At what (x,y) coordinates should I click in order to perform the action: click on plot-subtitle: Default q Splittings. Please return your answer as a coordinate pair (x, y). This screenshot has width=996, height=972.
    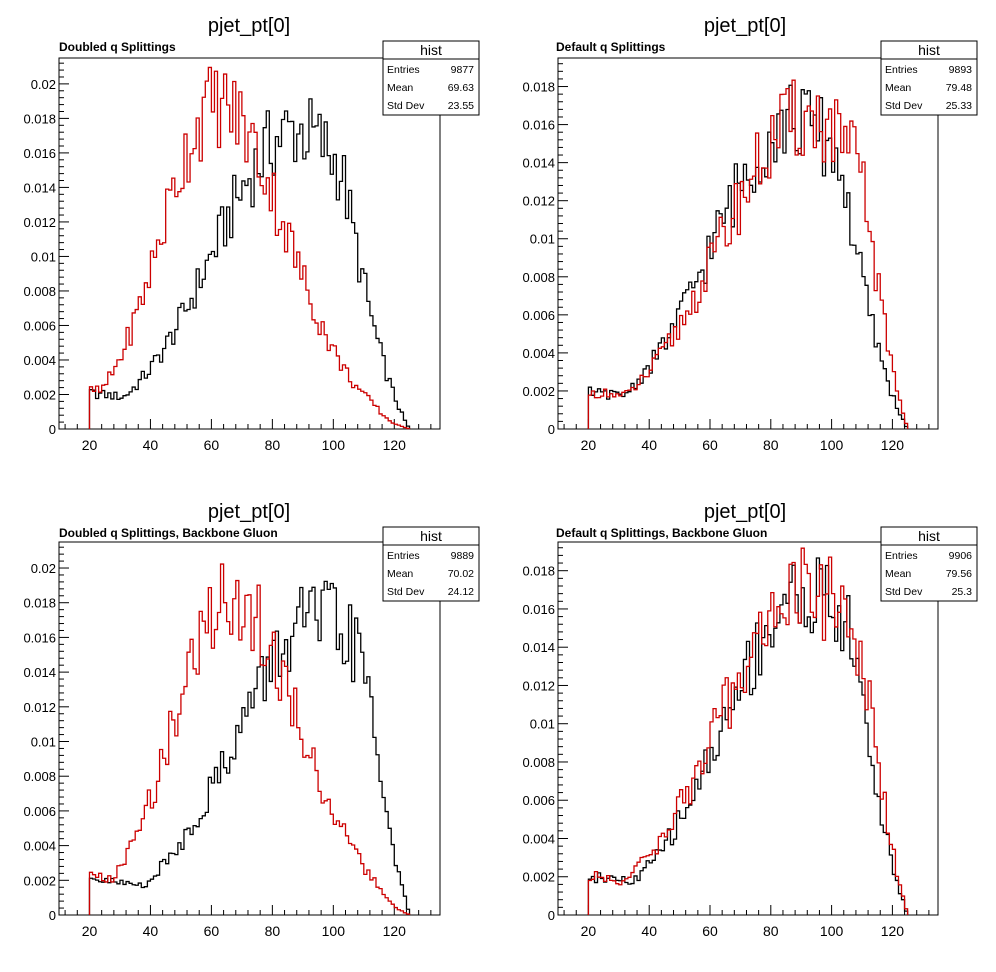
    Looking at the image, I should click on (611, 47).